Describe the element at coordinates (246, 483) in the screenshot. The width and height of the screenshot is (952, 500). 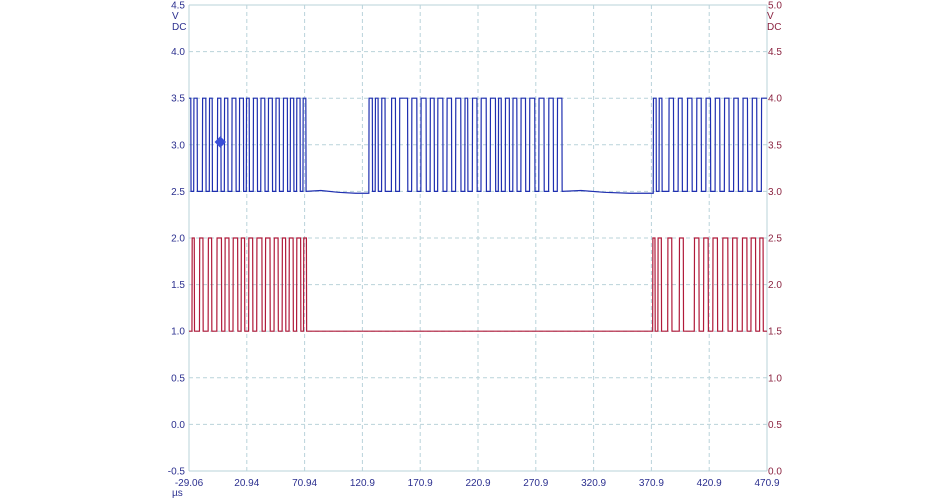
I see `x-axis-tick-label: 20.94` at that location.